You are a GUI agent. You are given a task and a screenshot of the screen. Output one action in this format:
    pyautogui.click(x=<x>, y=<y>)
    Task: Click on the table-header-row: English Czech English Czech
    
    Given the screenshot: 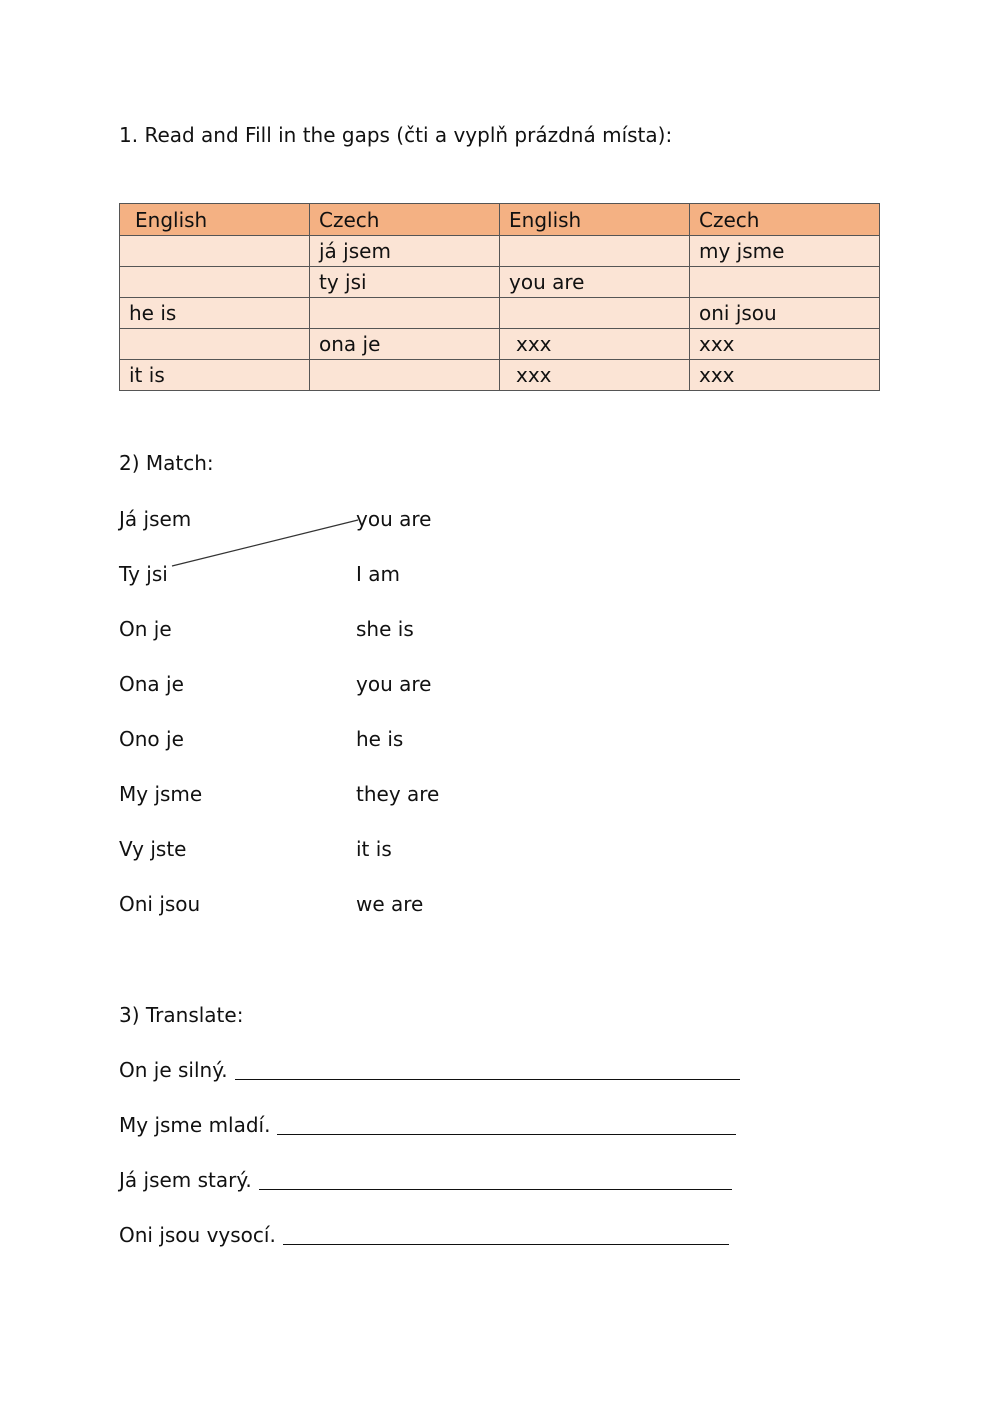 What is the action you would take?
    pyautogui.click(x=499, y=219)
    